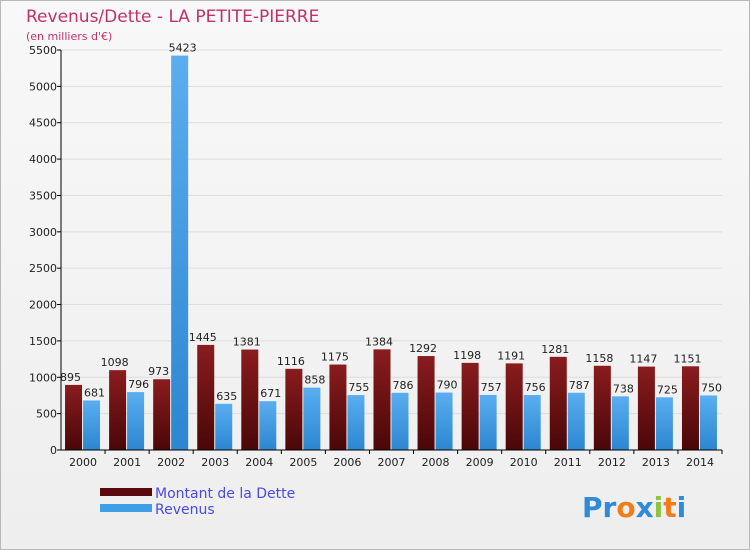 This screenshot has height=550, width=750. Describe the element at coordinates (682, 507) in the screenshot. I see `brand-letter-6: i` at that location.